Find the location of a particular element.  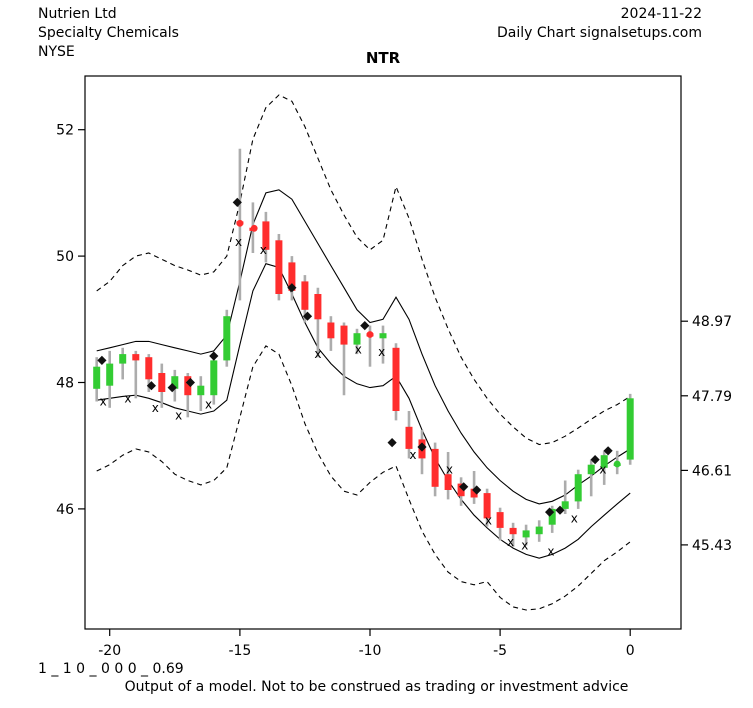

svg-text: -5 is located at coordinates (500, 651).